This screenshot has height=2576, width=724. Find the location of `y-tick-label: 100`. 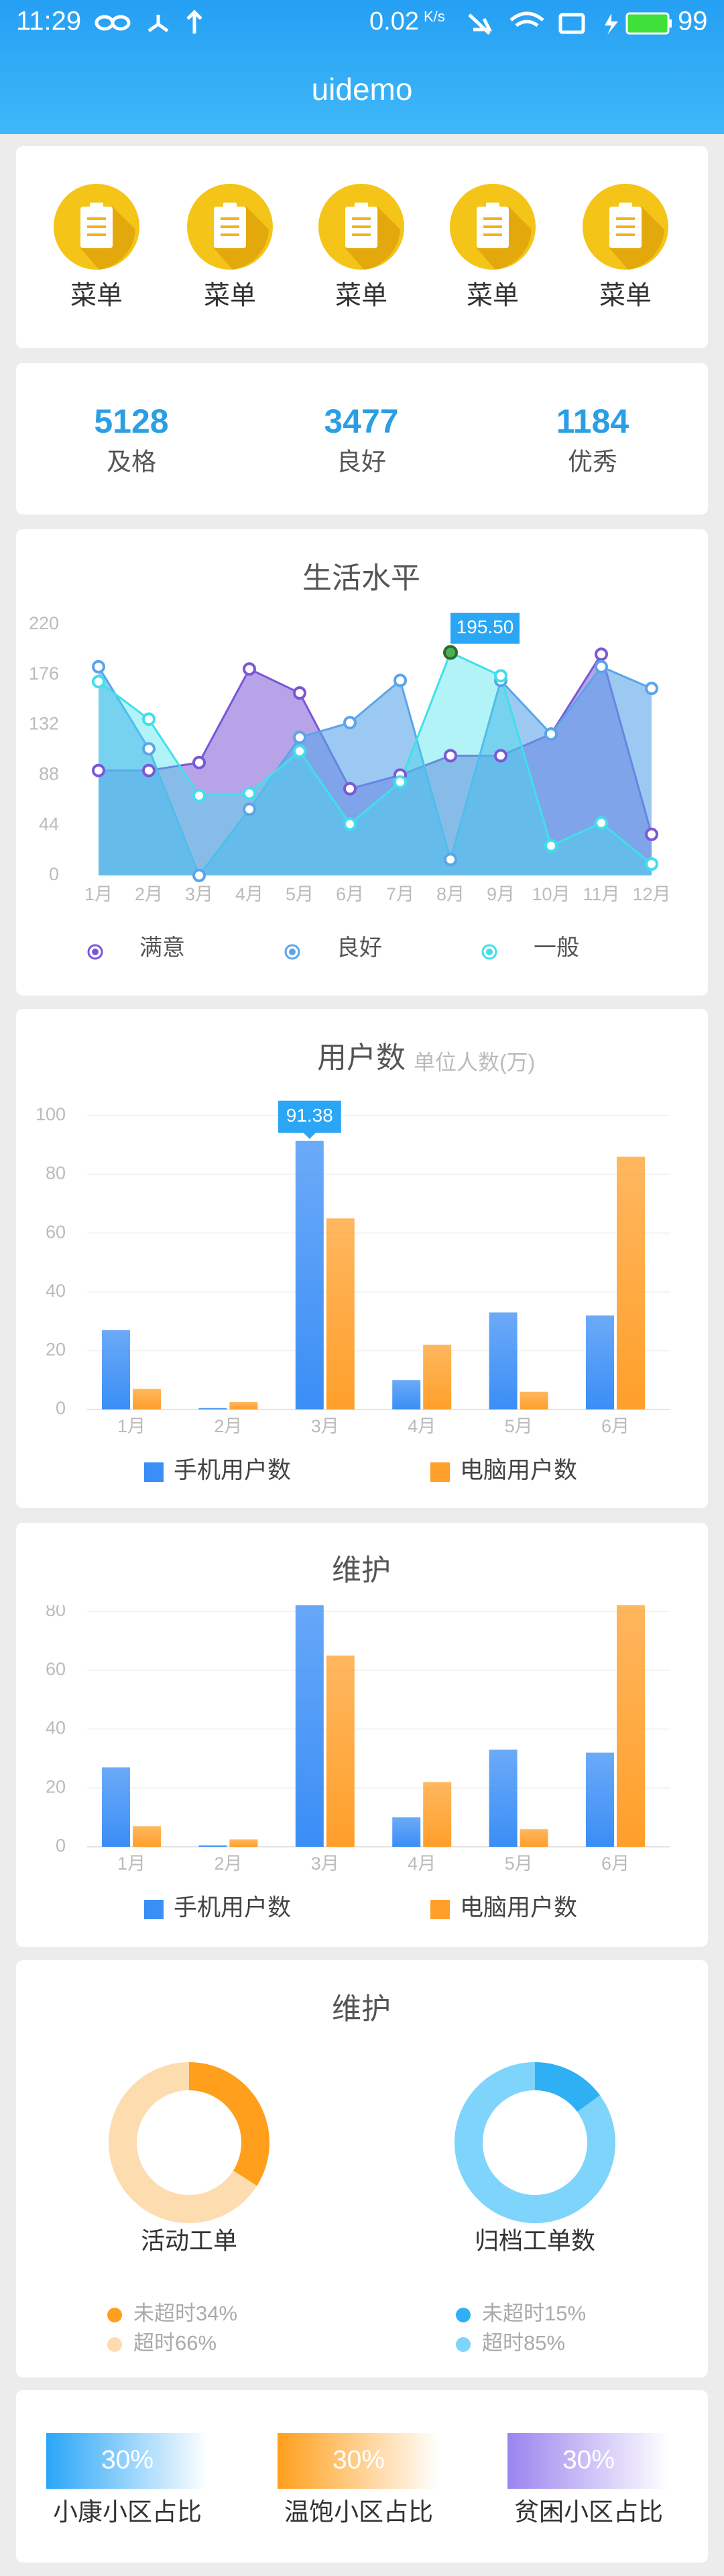

y-tick-label: 100 is located at coordinates (51, 1114).